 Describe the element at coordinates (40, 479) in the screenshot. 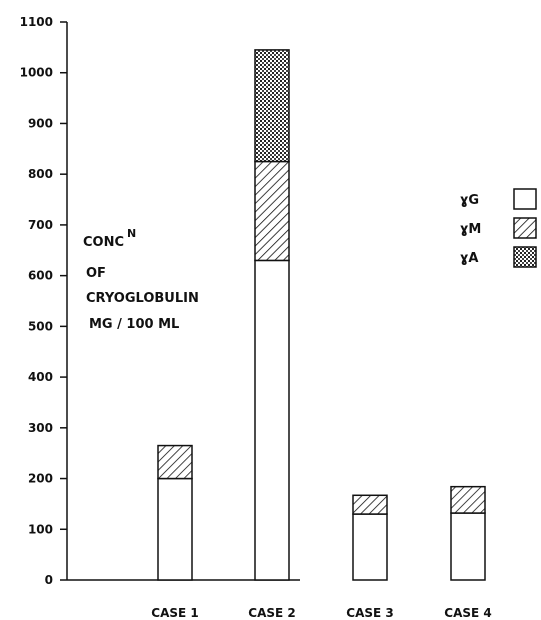

I see `y-tick-label: 200` at that location.